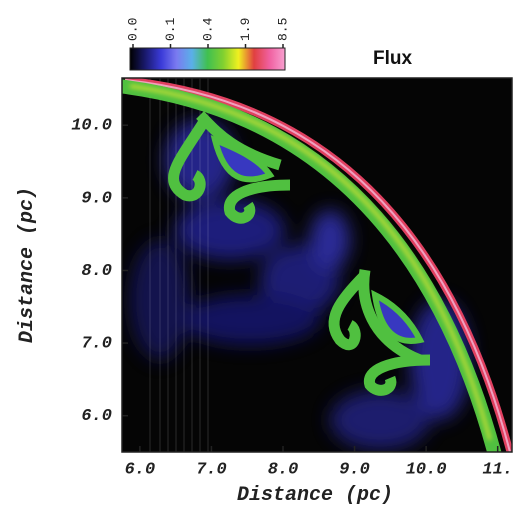 Image resolution: width=523 pixels, height=511 pixels. I want to click on y-tick-label: 8.0, so click(96, 271).